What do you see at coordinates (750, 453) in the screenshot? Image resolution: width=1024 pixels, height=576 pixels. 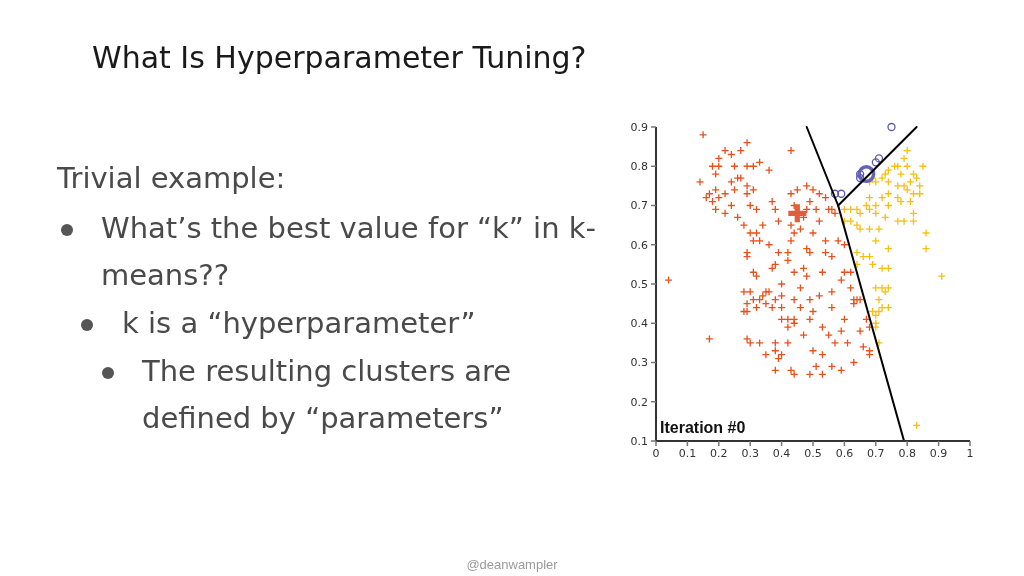 I see `x-tick-label: 0.3` at bounding box center [750, 453].